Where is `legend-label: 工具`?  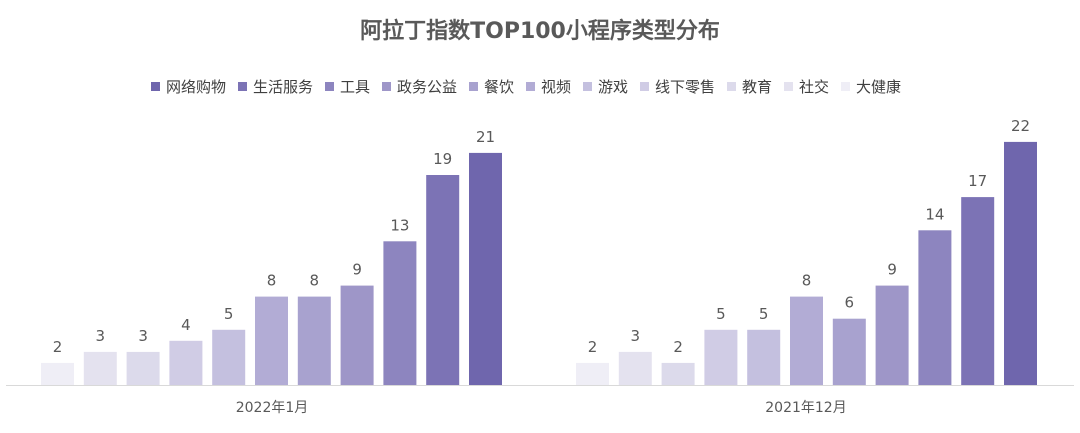
legend-label: 工具 is located at coordinates (355, 87).